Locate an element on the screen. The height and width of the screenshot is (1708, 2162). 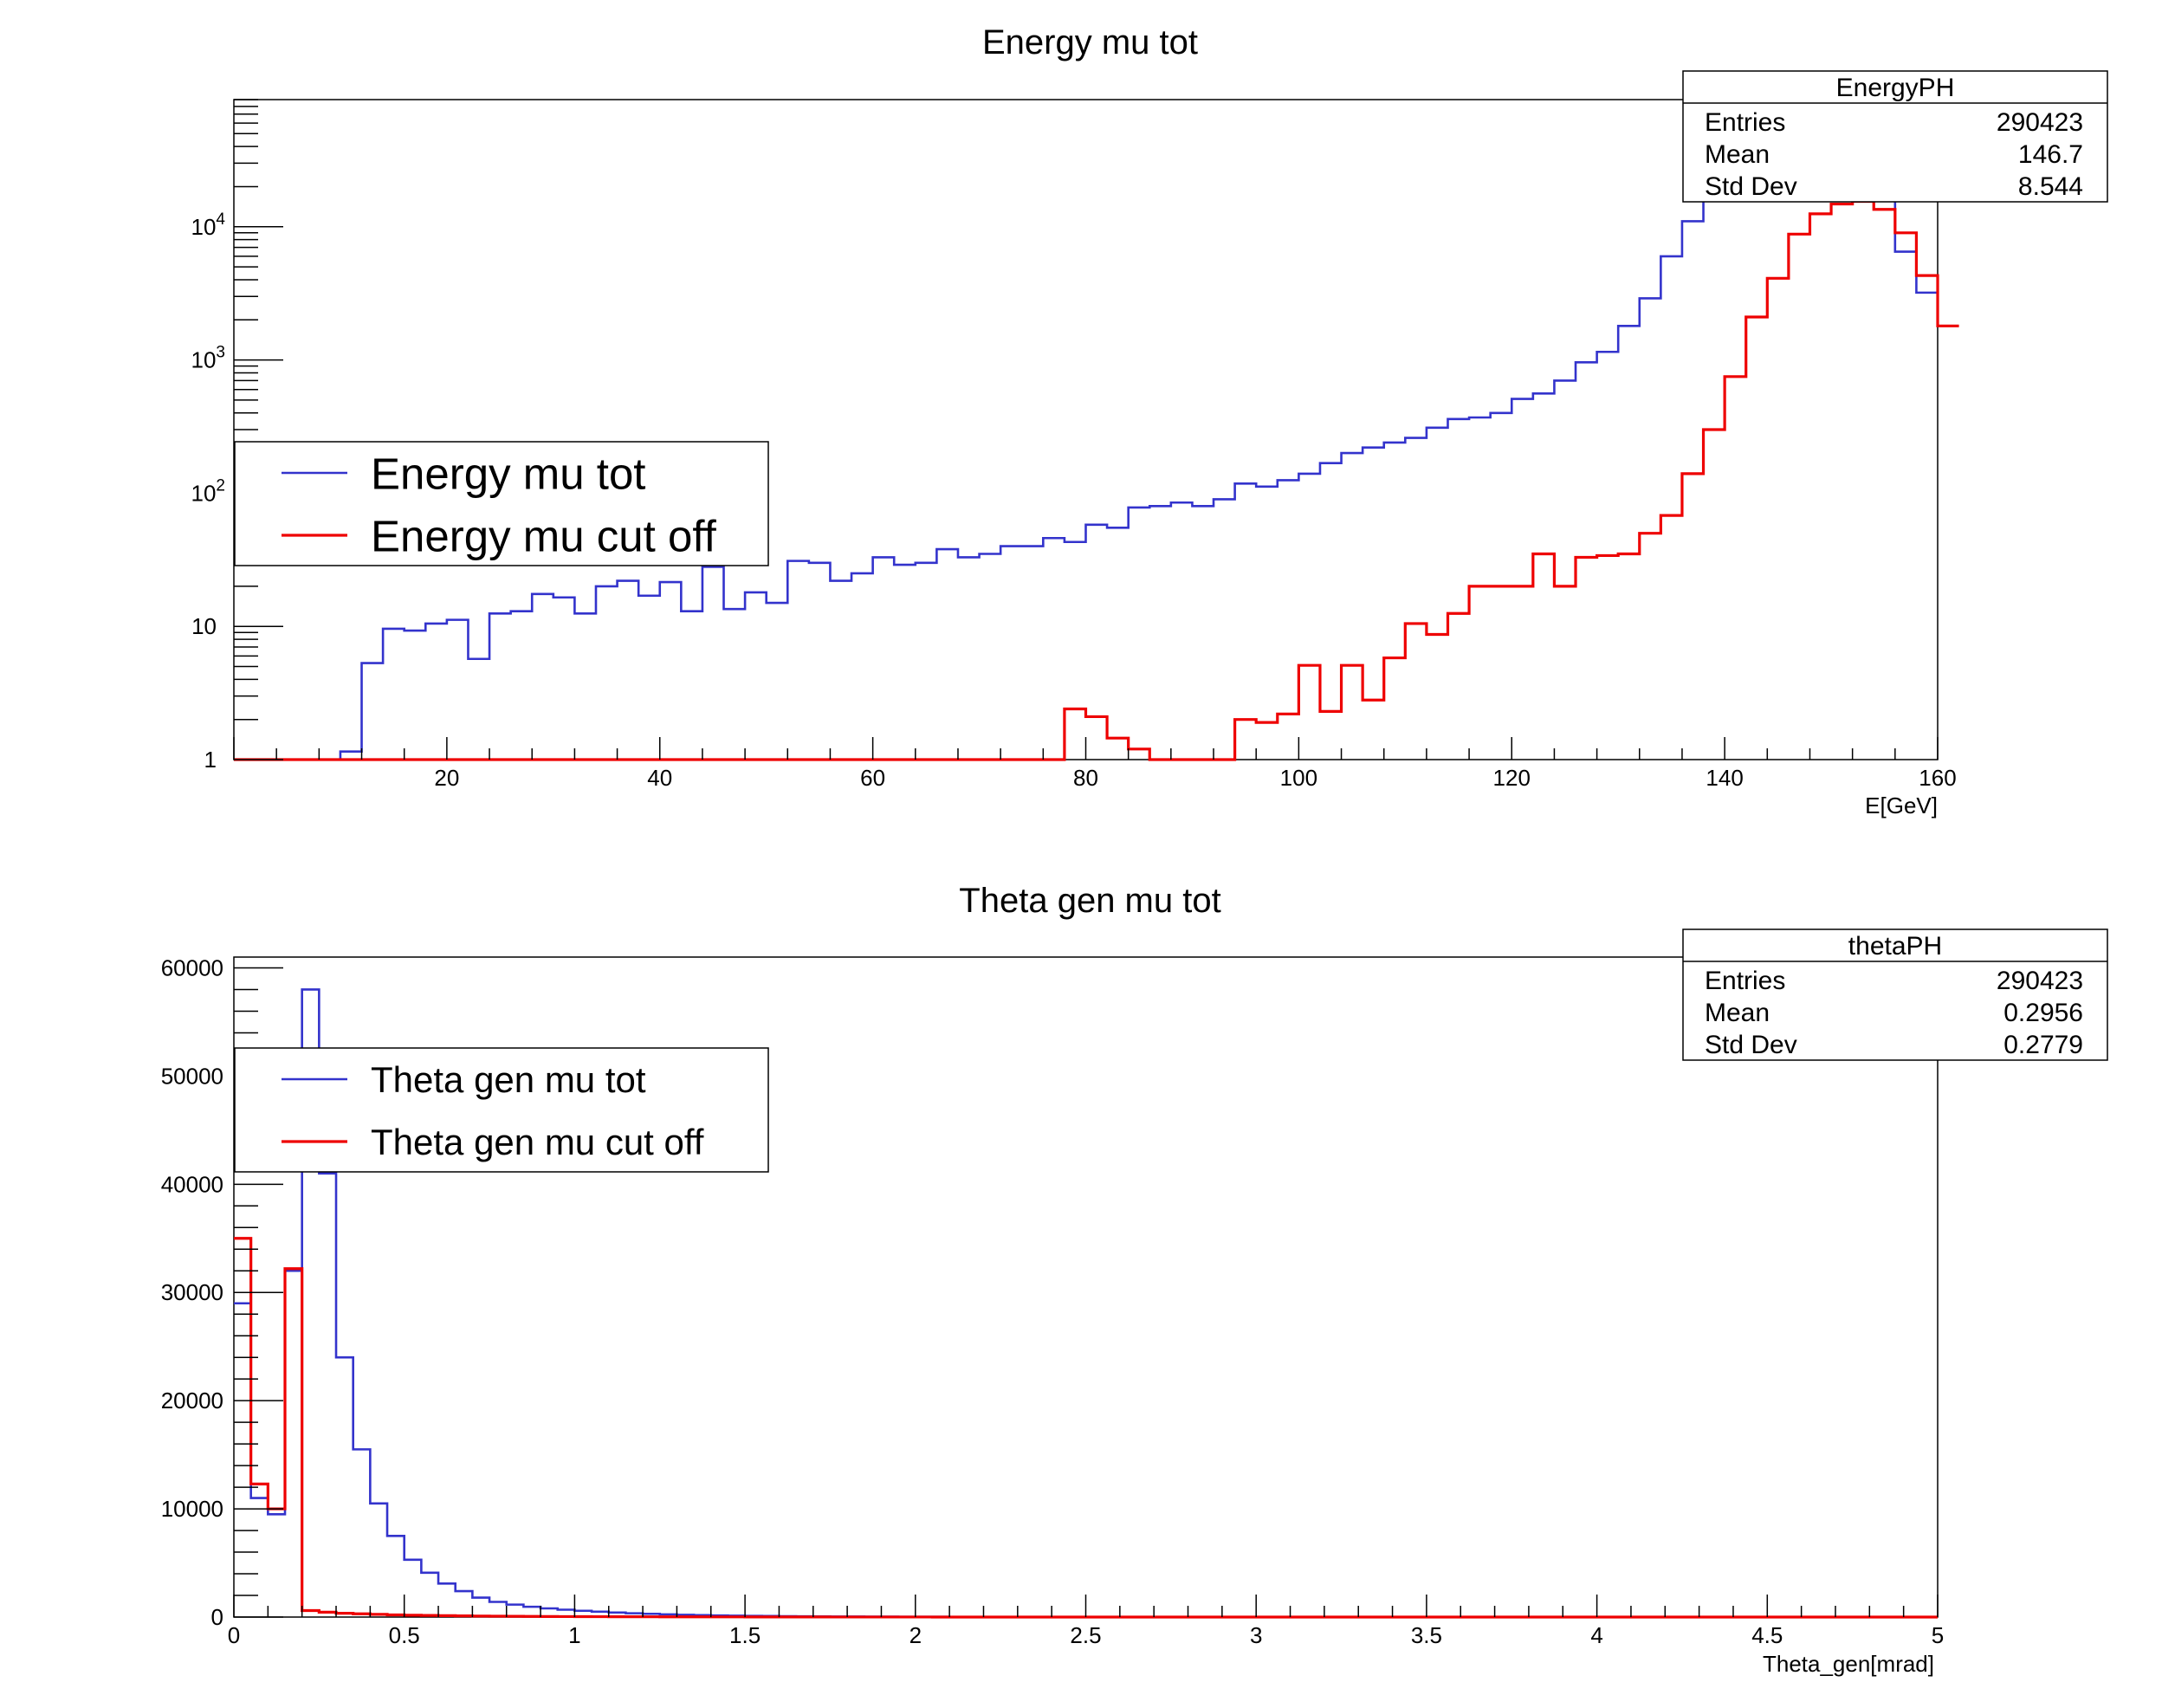
y-tick-label: 10⁴ is located at coordinates (208, 225).